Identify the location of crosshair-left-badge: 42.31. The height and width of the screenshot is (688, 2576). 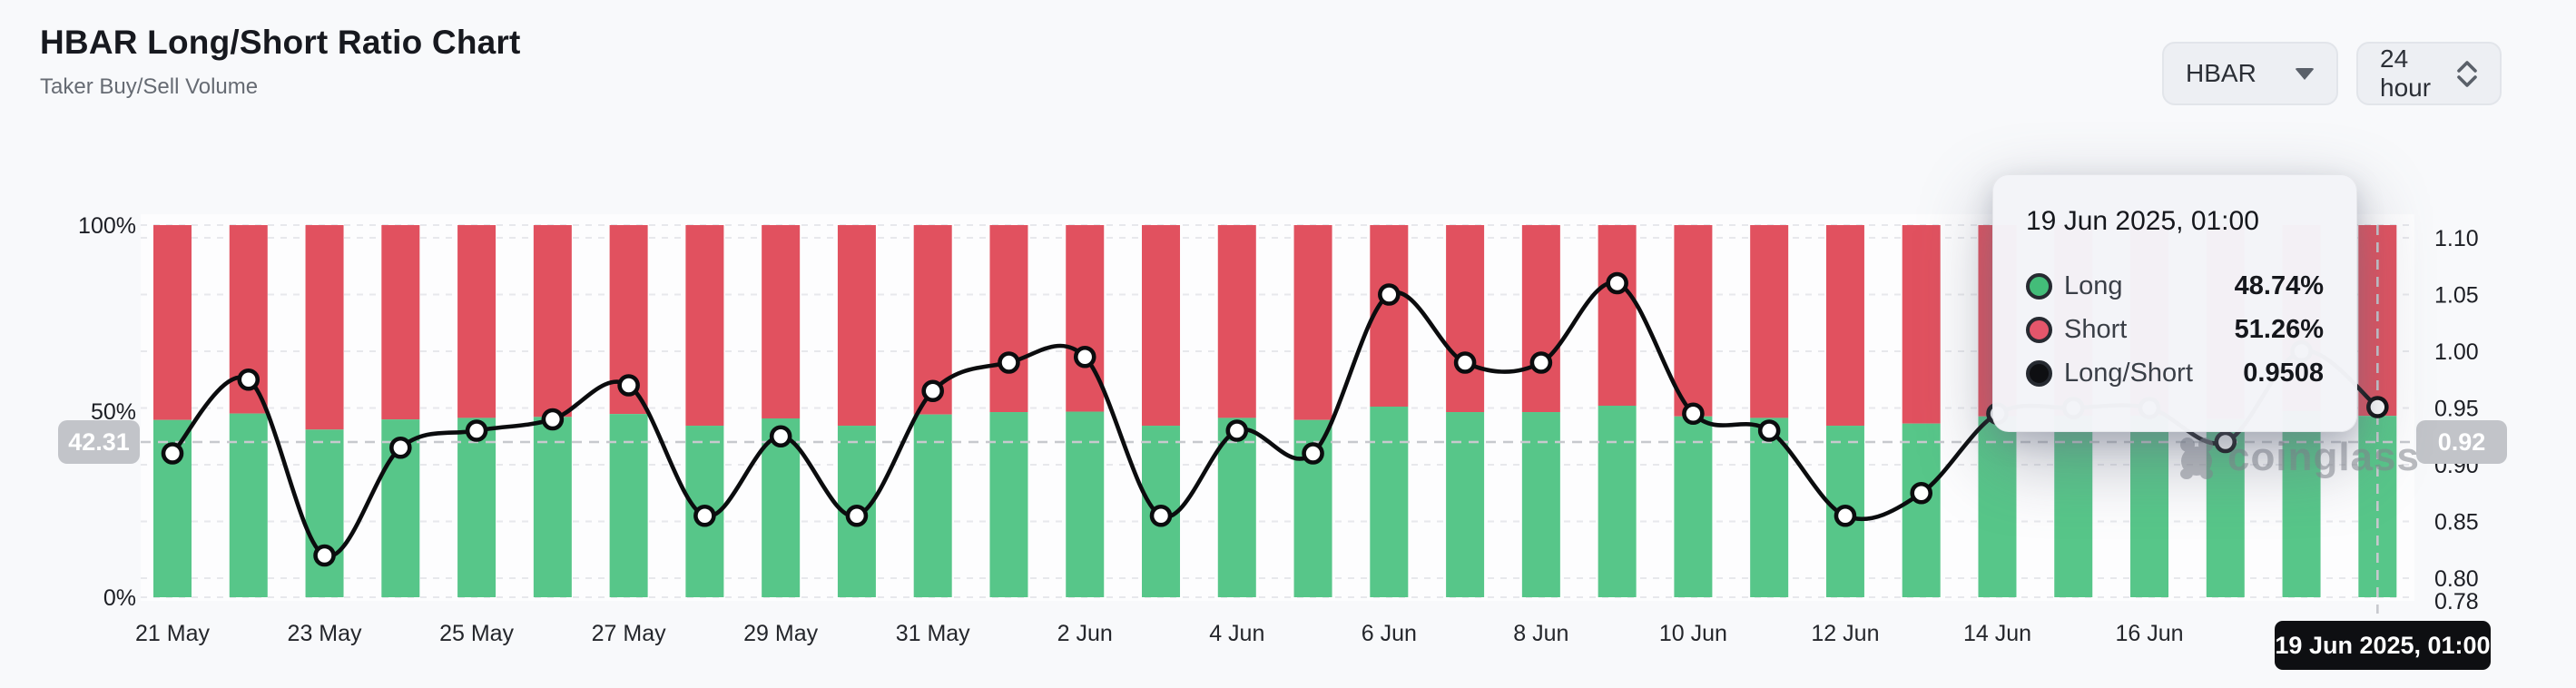
(99, 442).